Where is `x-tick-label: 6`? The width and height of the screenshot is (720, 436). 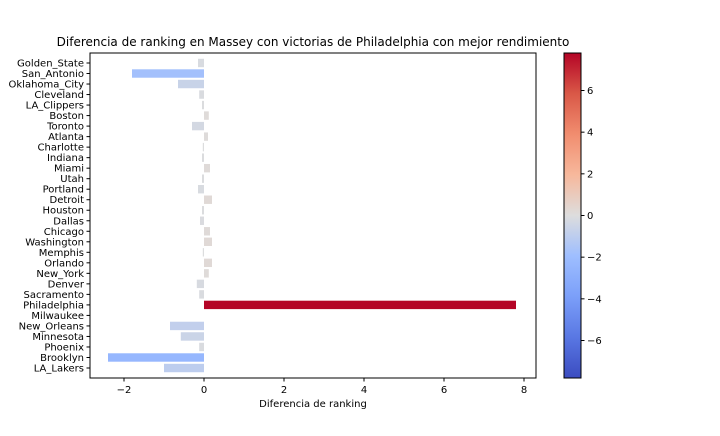 x-tick-label: 6 is located at coordinates (444, 390).